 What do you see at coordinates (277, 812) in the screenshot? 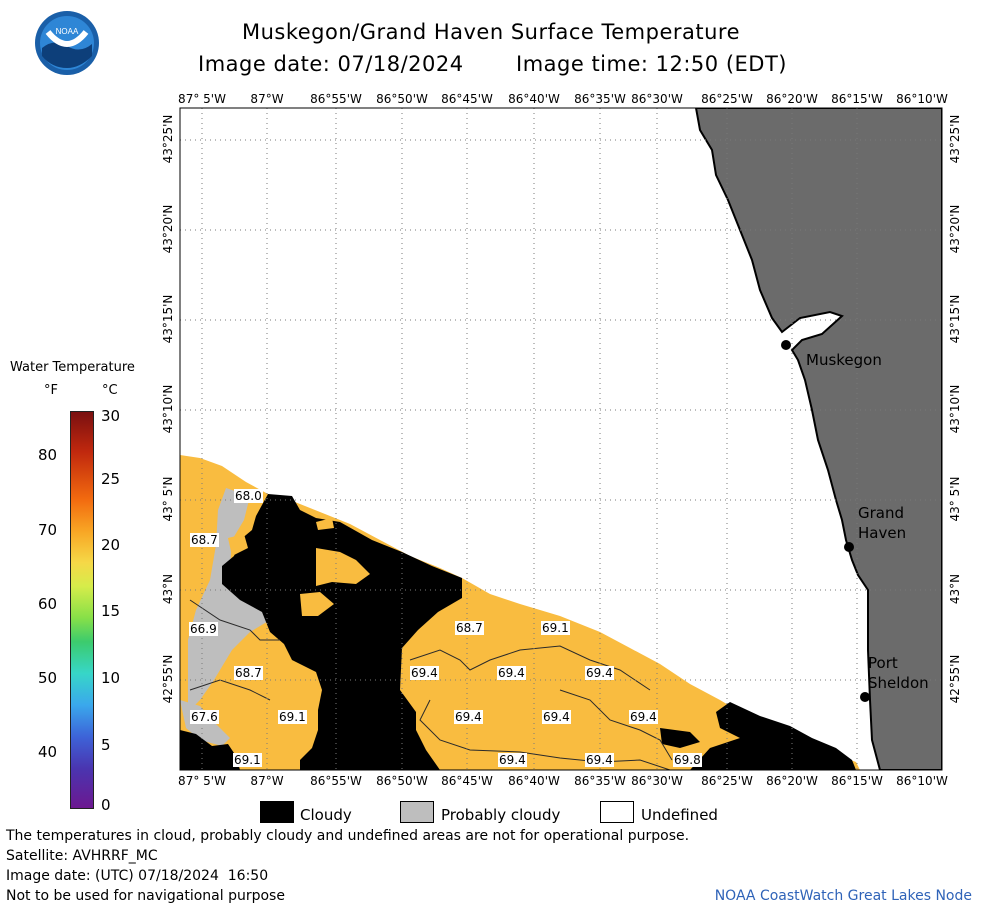
I see `cloudy-swatch` at bounding box center [277, 812].